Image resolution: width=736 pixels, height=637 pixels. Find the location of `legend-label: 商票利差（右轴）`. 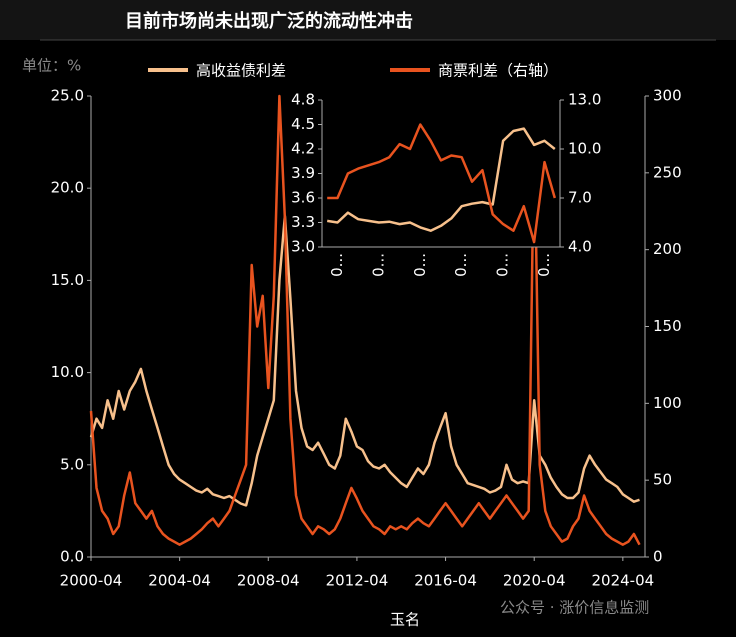

legend-label: 商票利差（右轴） is located at coordinates (498, 71).